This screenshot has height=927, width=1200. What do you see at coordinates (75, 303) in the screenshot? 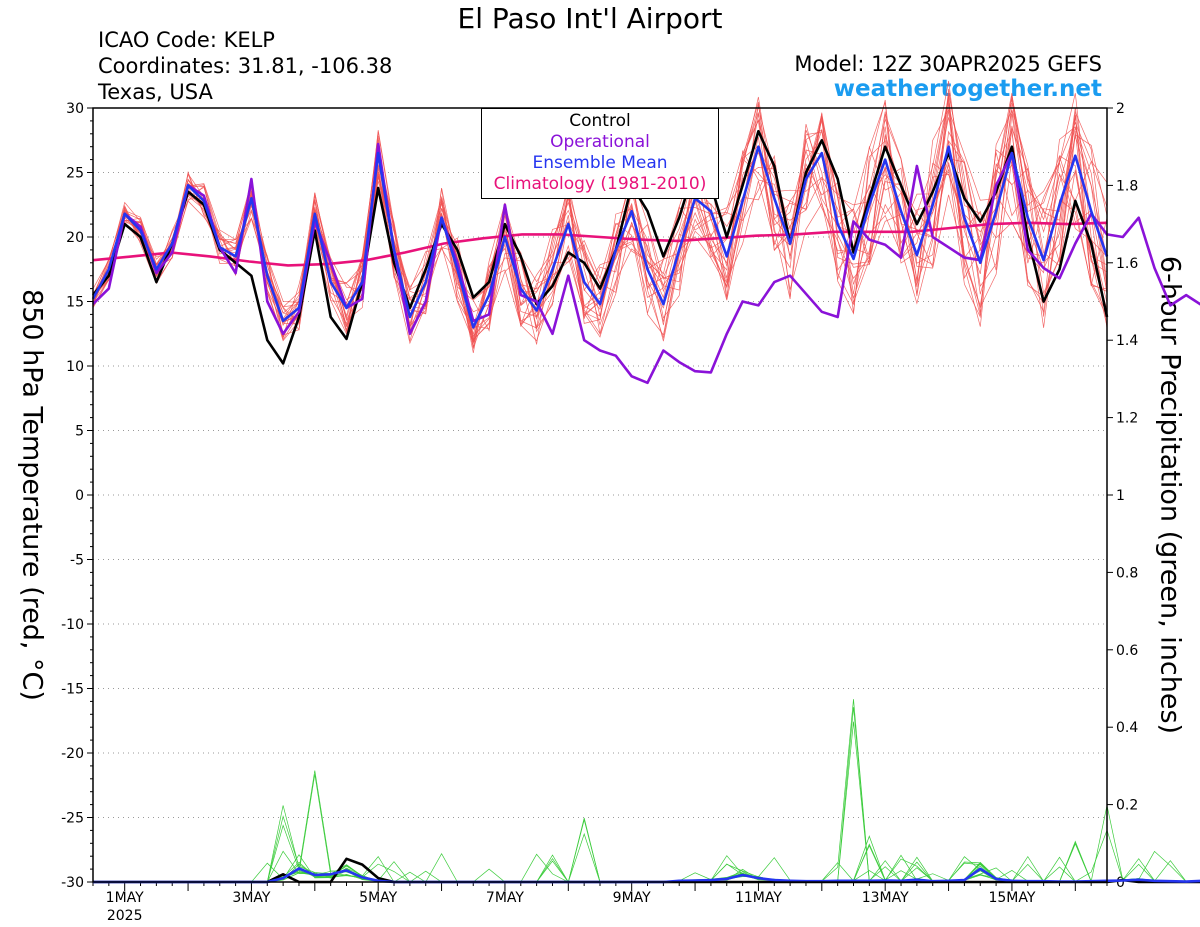
I see `y-left-tick-label: 15` at bounding box center [75, 303].